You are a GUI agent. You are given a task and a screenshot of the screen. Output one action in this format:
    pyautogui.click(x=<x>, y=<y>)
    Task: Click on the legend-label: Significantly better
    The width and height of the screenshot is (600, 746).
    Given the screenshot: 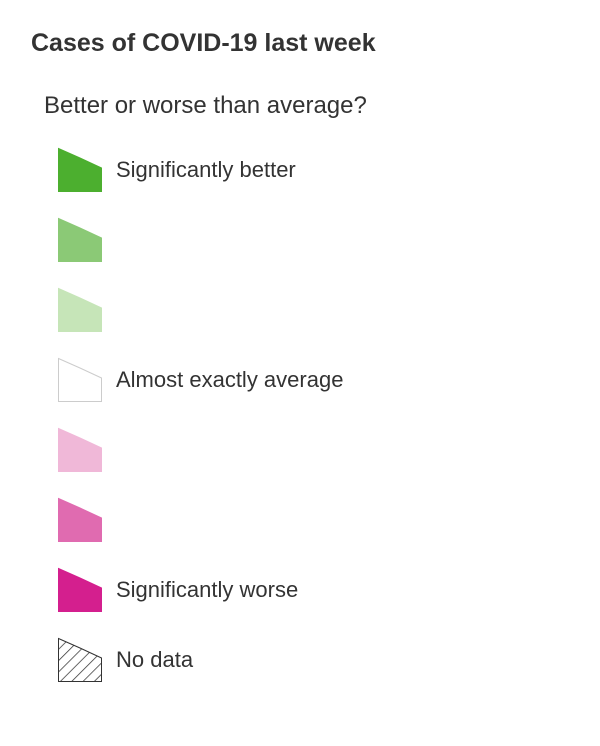 What is the action you would take?
    pyautogui.click(x=206, y=169)
    